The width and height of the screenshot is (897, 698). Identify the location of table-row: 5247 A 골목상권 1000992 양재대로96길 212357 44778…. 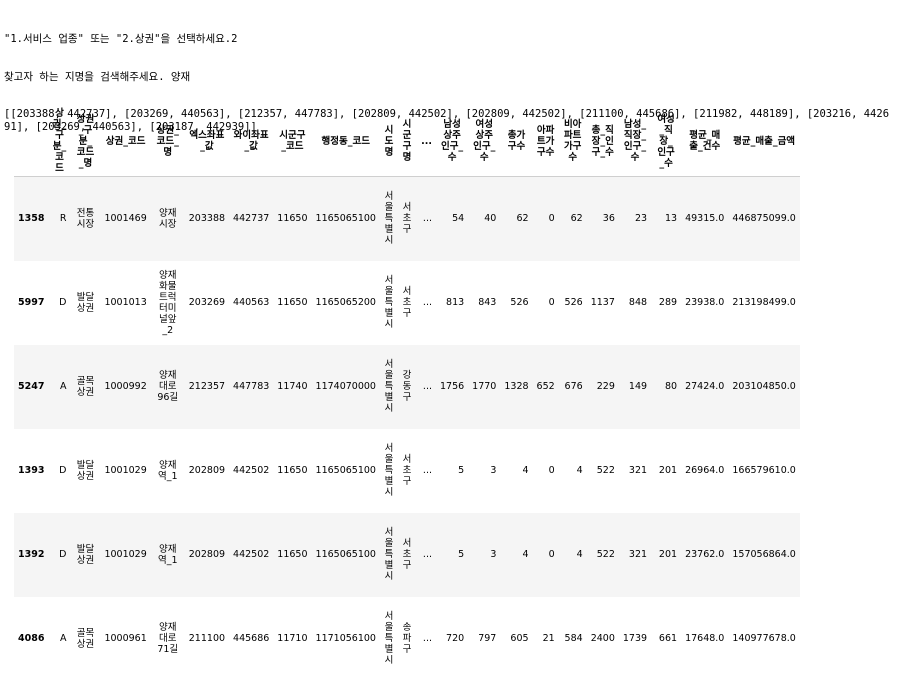
(407, 386).